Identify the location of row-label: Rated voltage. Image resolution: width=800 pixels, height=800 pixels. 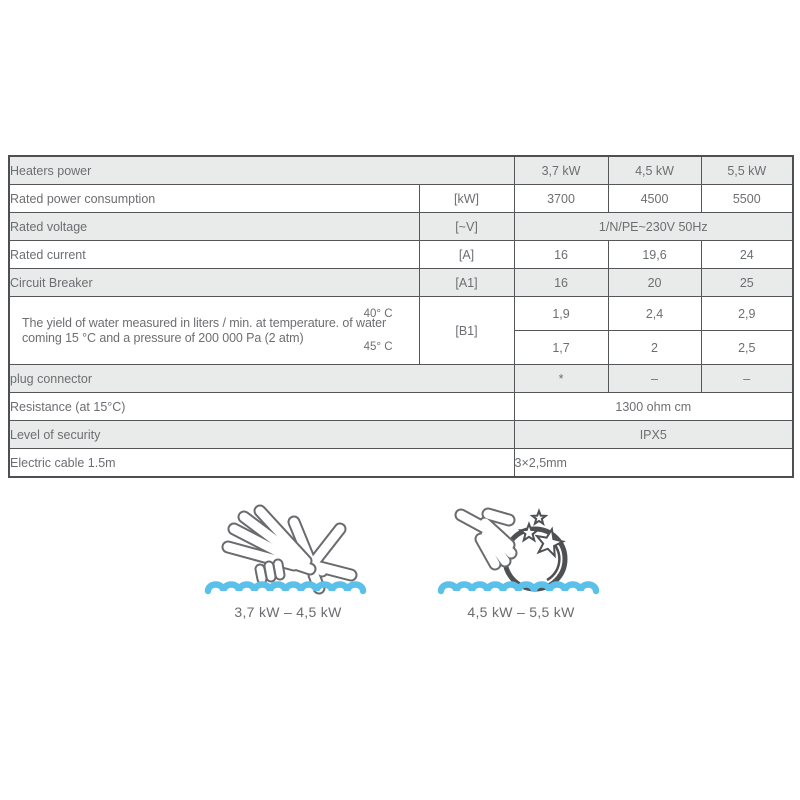
(214, 226).